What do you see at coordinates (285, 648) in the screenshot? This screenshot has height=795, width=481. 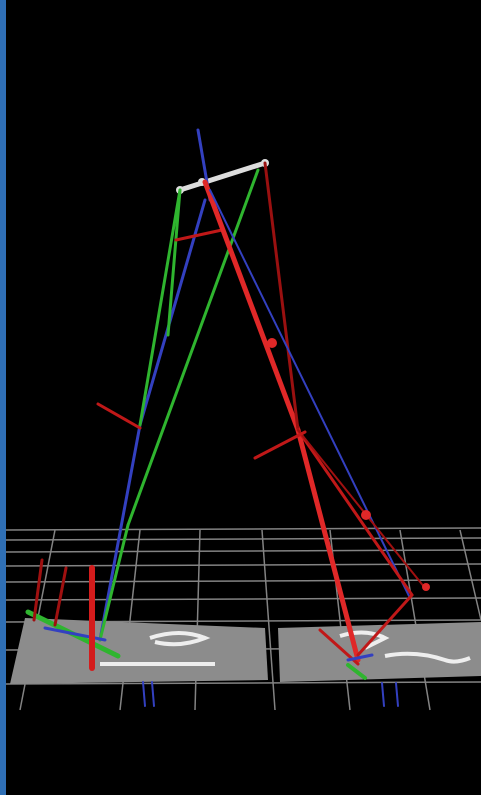 I see `plate-markings` at bounding box center [285, 648].